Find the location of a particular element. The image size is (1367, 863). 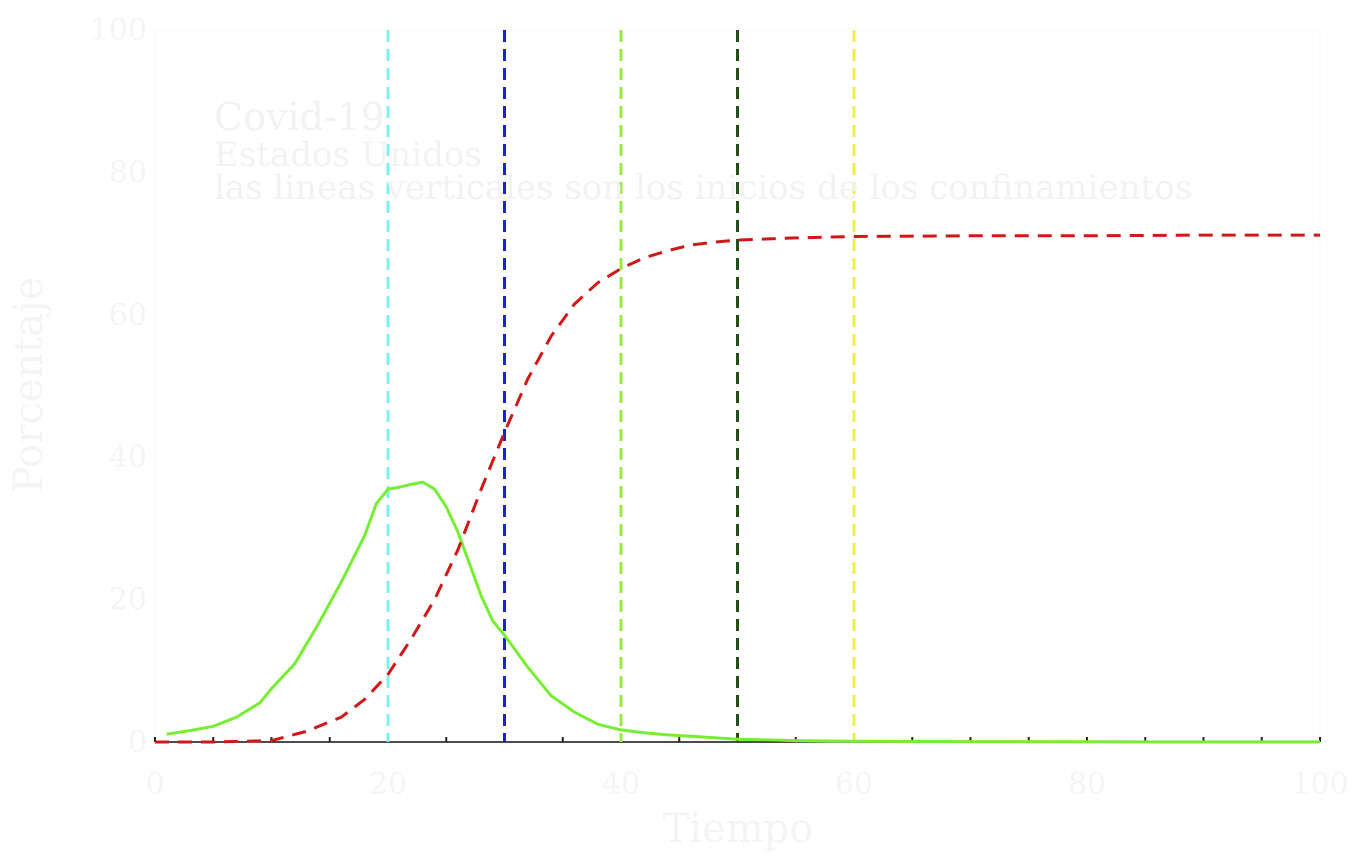

y-tick-label: 20 is located at coordinates (128, 600).